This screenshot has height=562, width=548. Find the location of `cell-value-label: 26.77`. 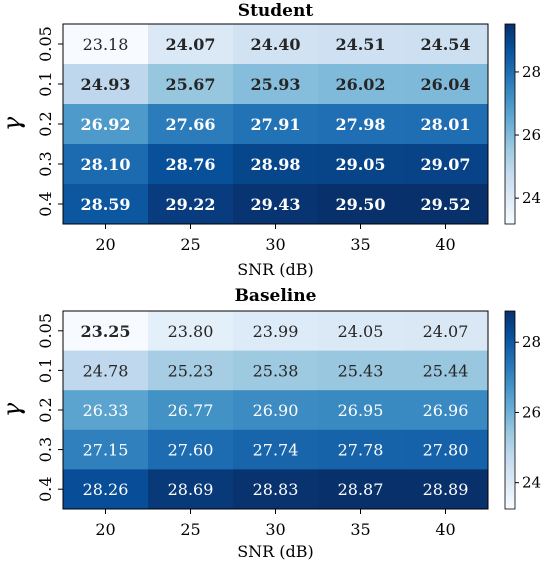

cell-value-label: 26.77 is located at coordinates (191, 410).